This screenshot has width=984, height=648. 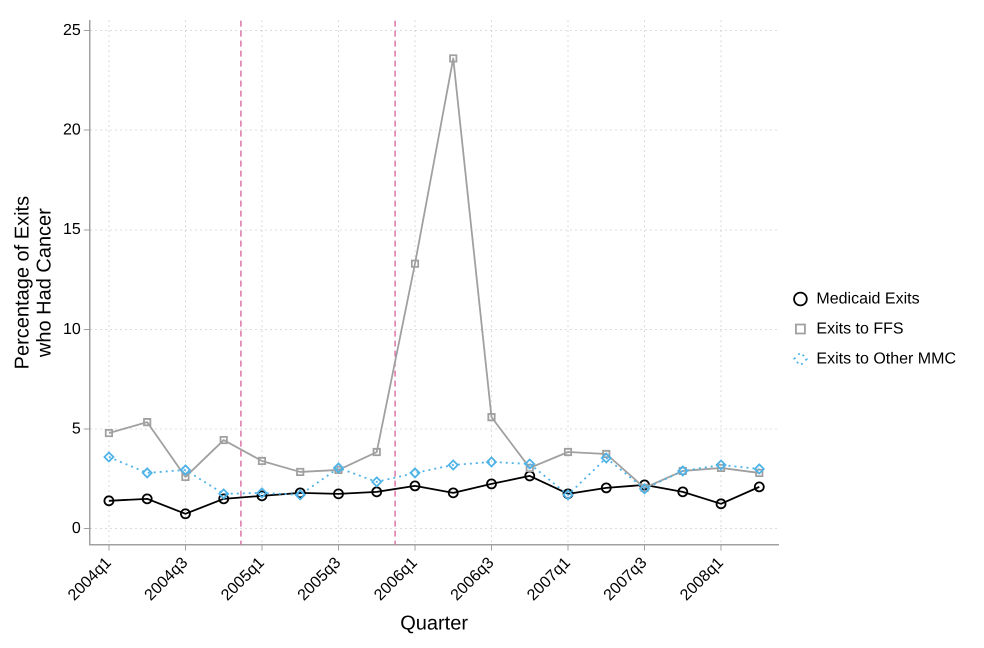 What do you see at coordinates (72, 229) in the screenshot?
I see `y-tick-label: 15` at bounding box center [72, 229].